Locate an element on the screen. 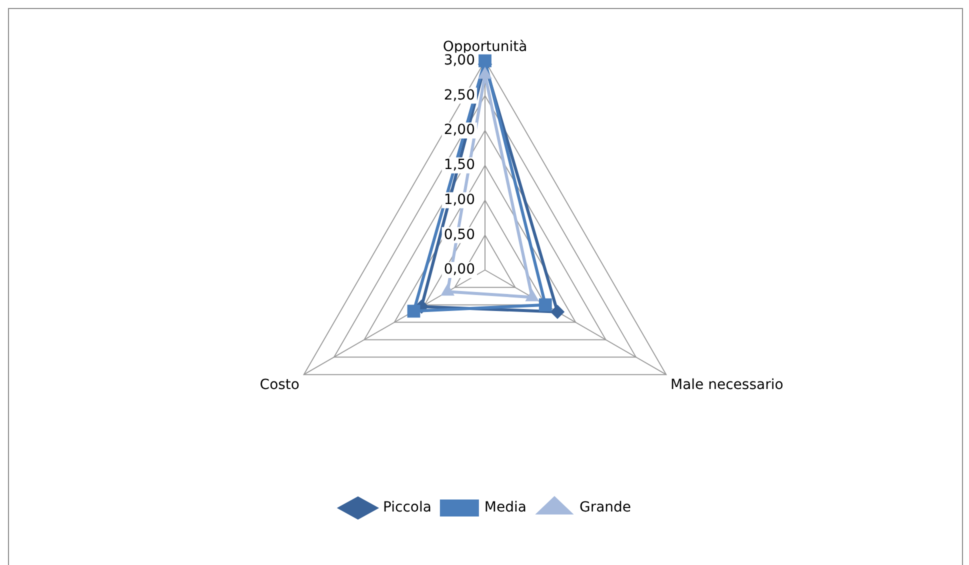 The height and width of the screenshot is (565, 969). spoke-label: Costo is located at coordinates (280, 385).